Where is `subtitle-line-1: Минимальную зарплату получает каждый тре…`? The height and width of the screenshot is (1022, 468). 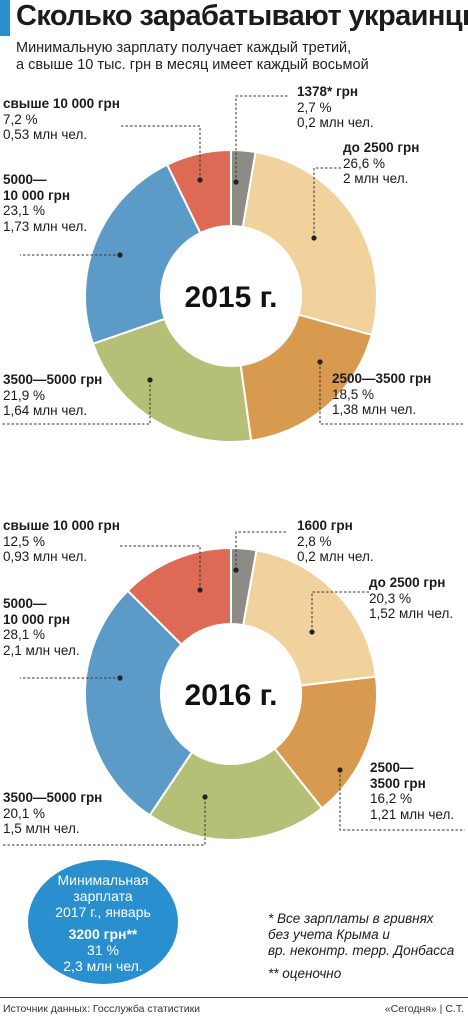
subtitle-line-1: Минимальную зарплату получает каждый тре… is located at coordinates (184, 48).